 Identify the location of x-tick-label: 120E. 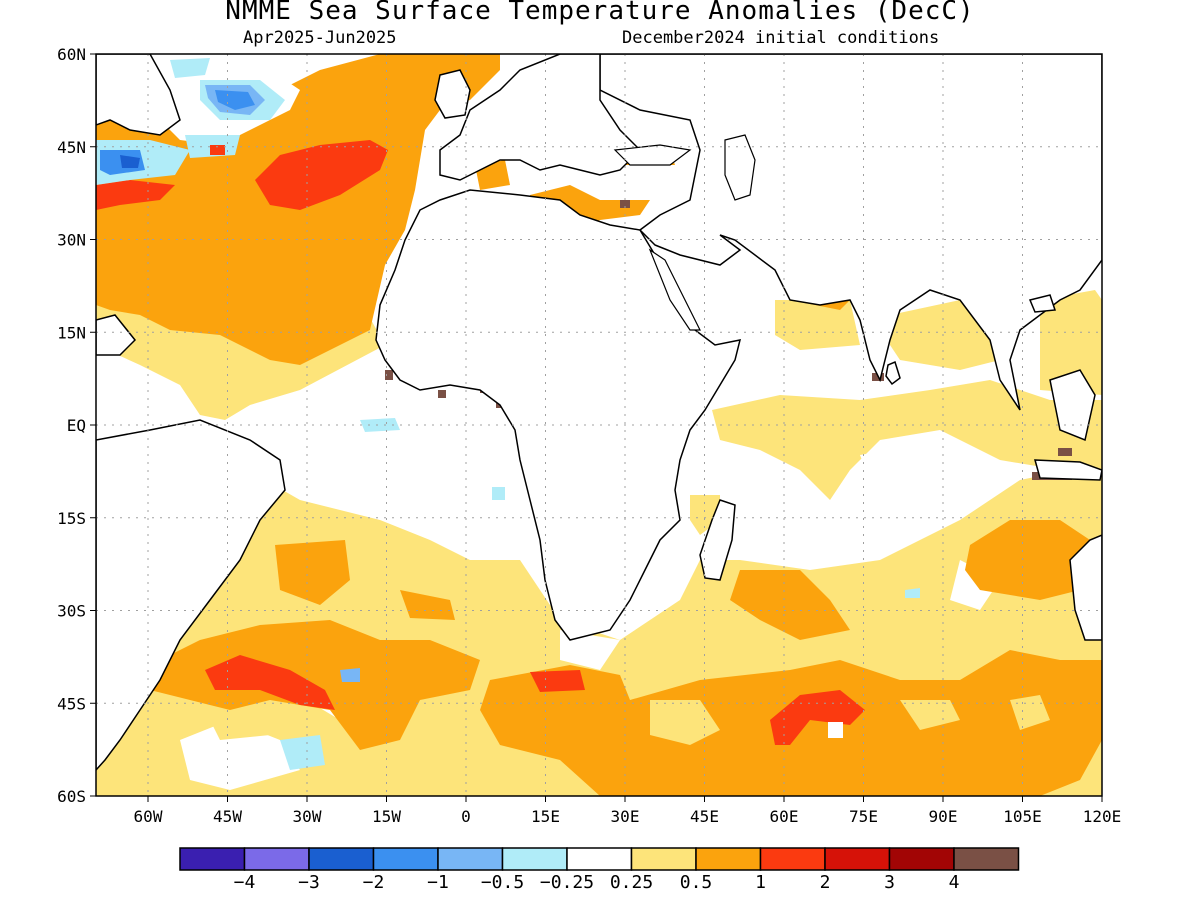
(1102, 816).